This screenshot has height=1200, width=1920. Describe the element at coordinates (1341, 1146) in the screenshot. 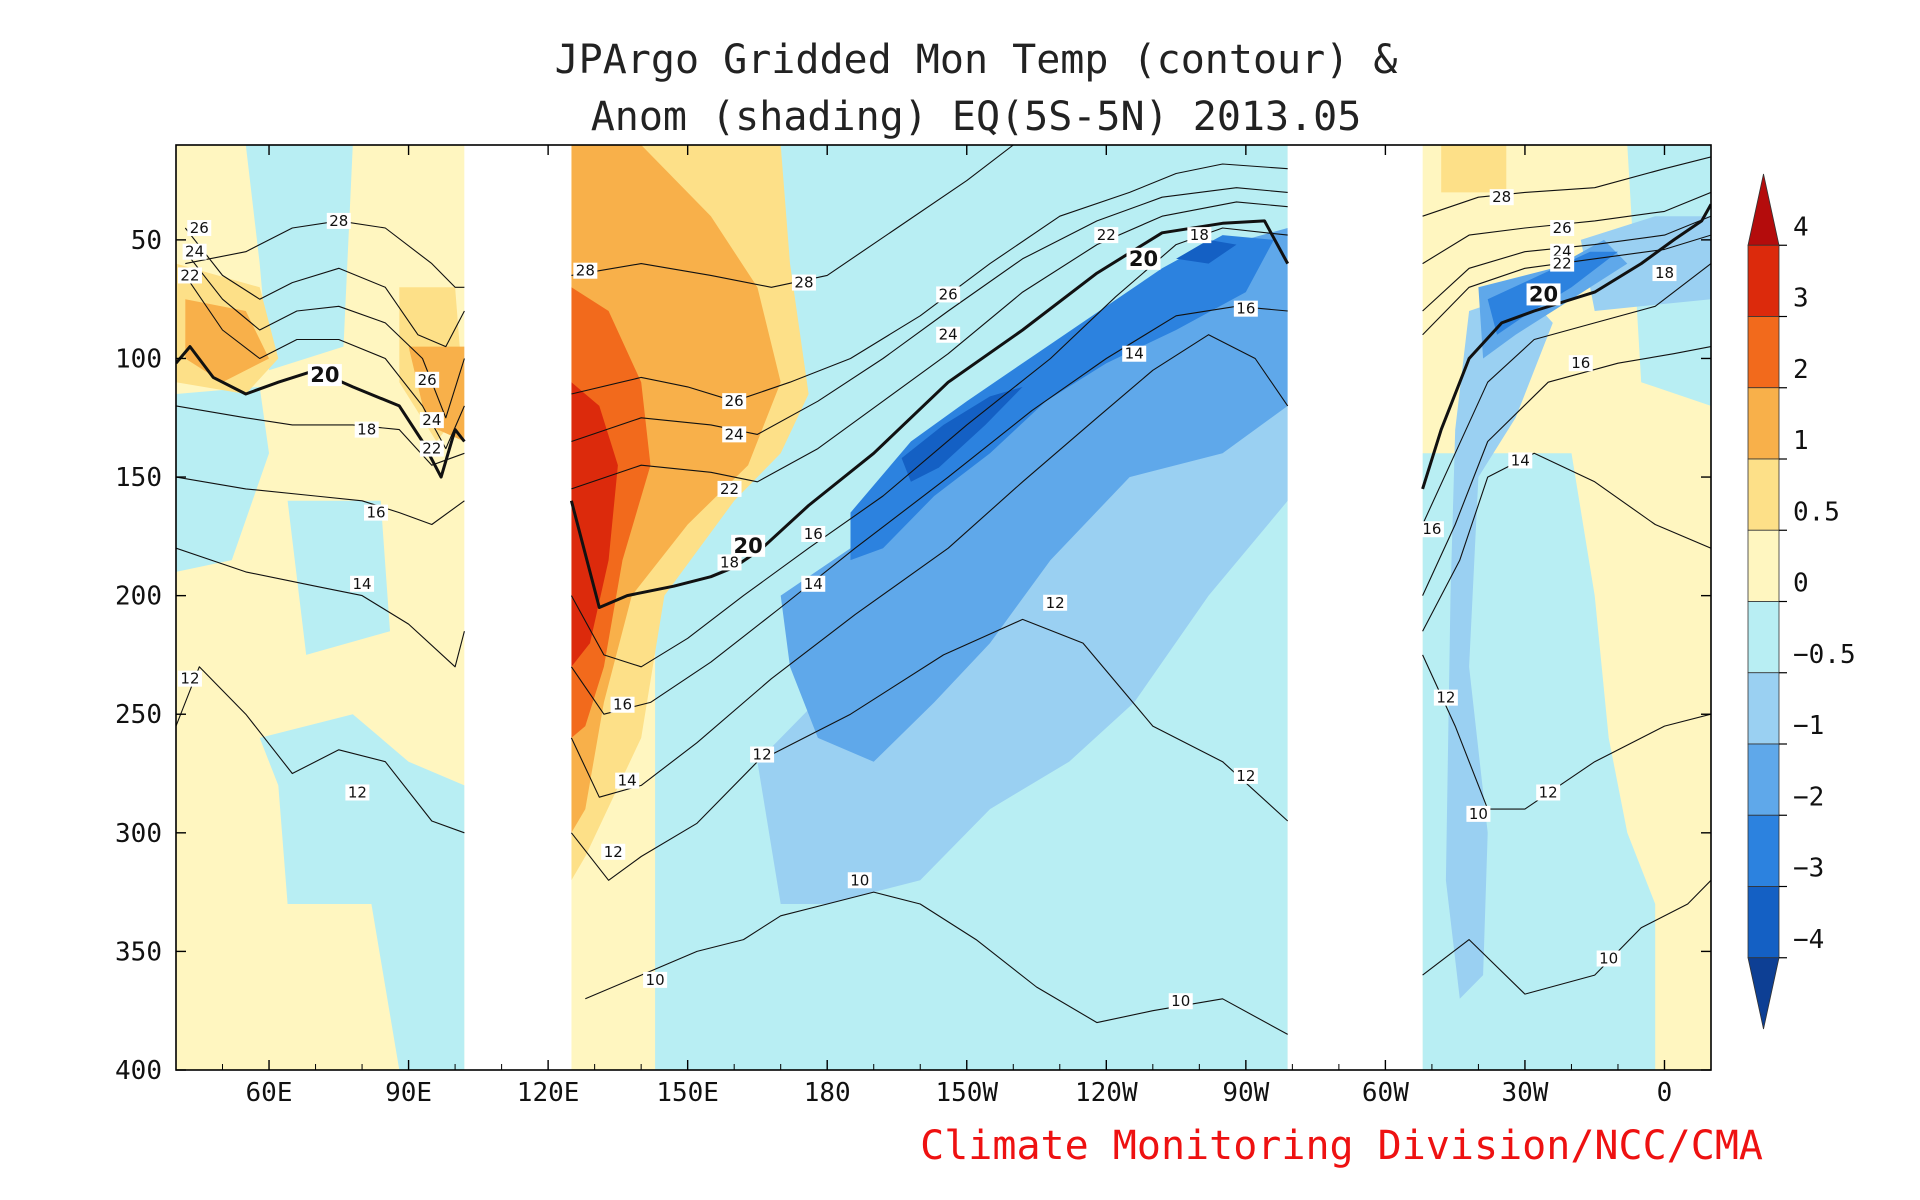

I see `credit-text: Climate Monitoring Division/NCC/CMA` at that location.